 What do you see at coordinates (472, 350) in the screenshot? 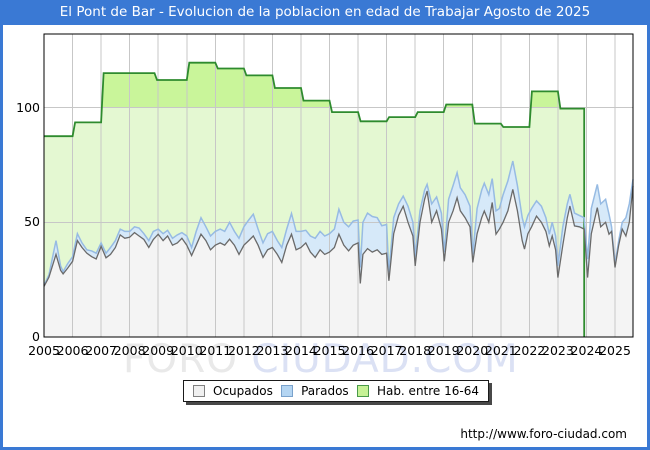
I see `x-tick-label: 2020` at bounding box center [472, 350].